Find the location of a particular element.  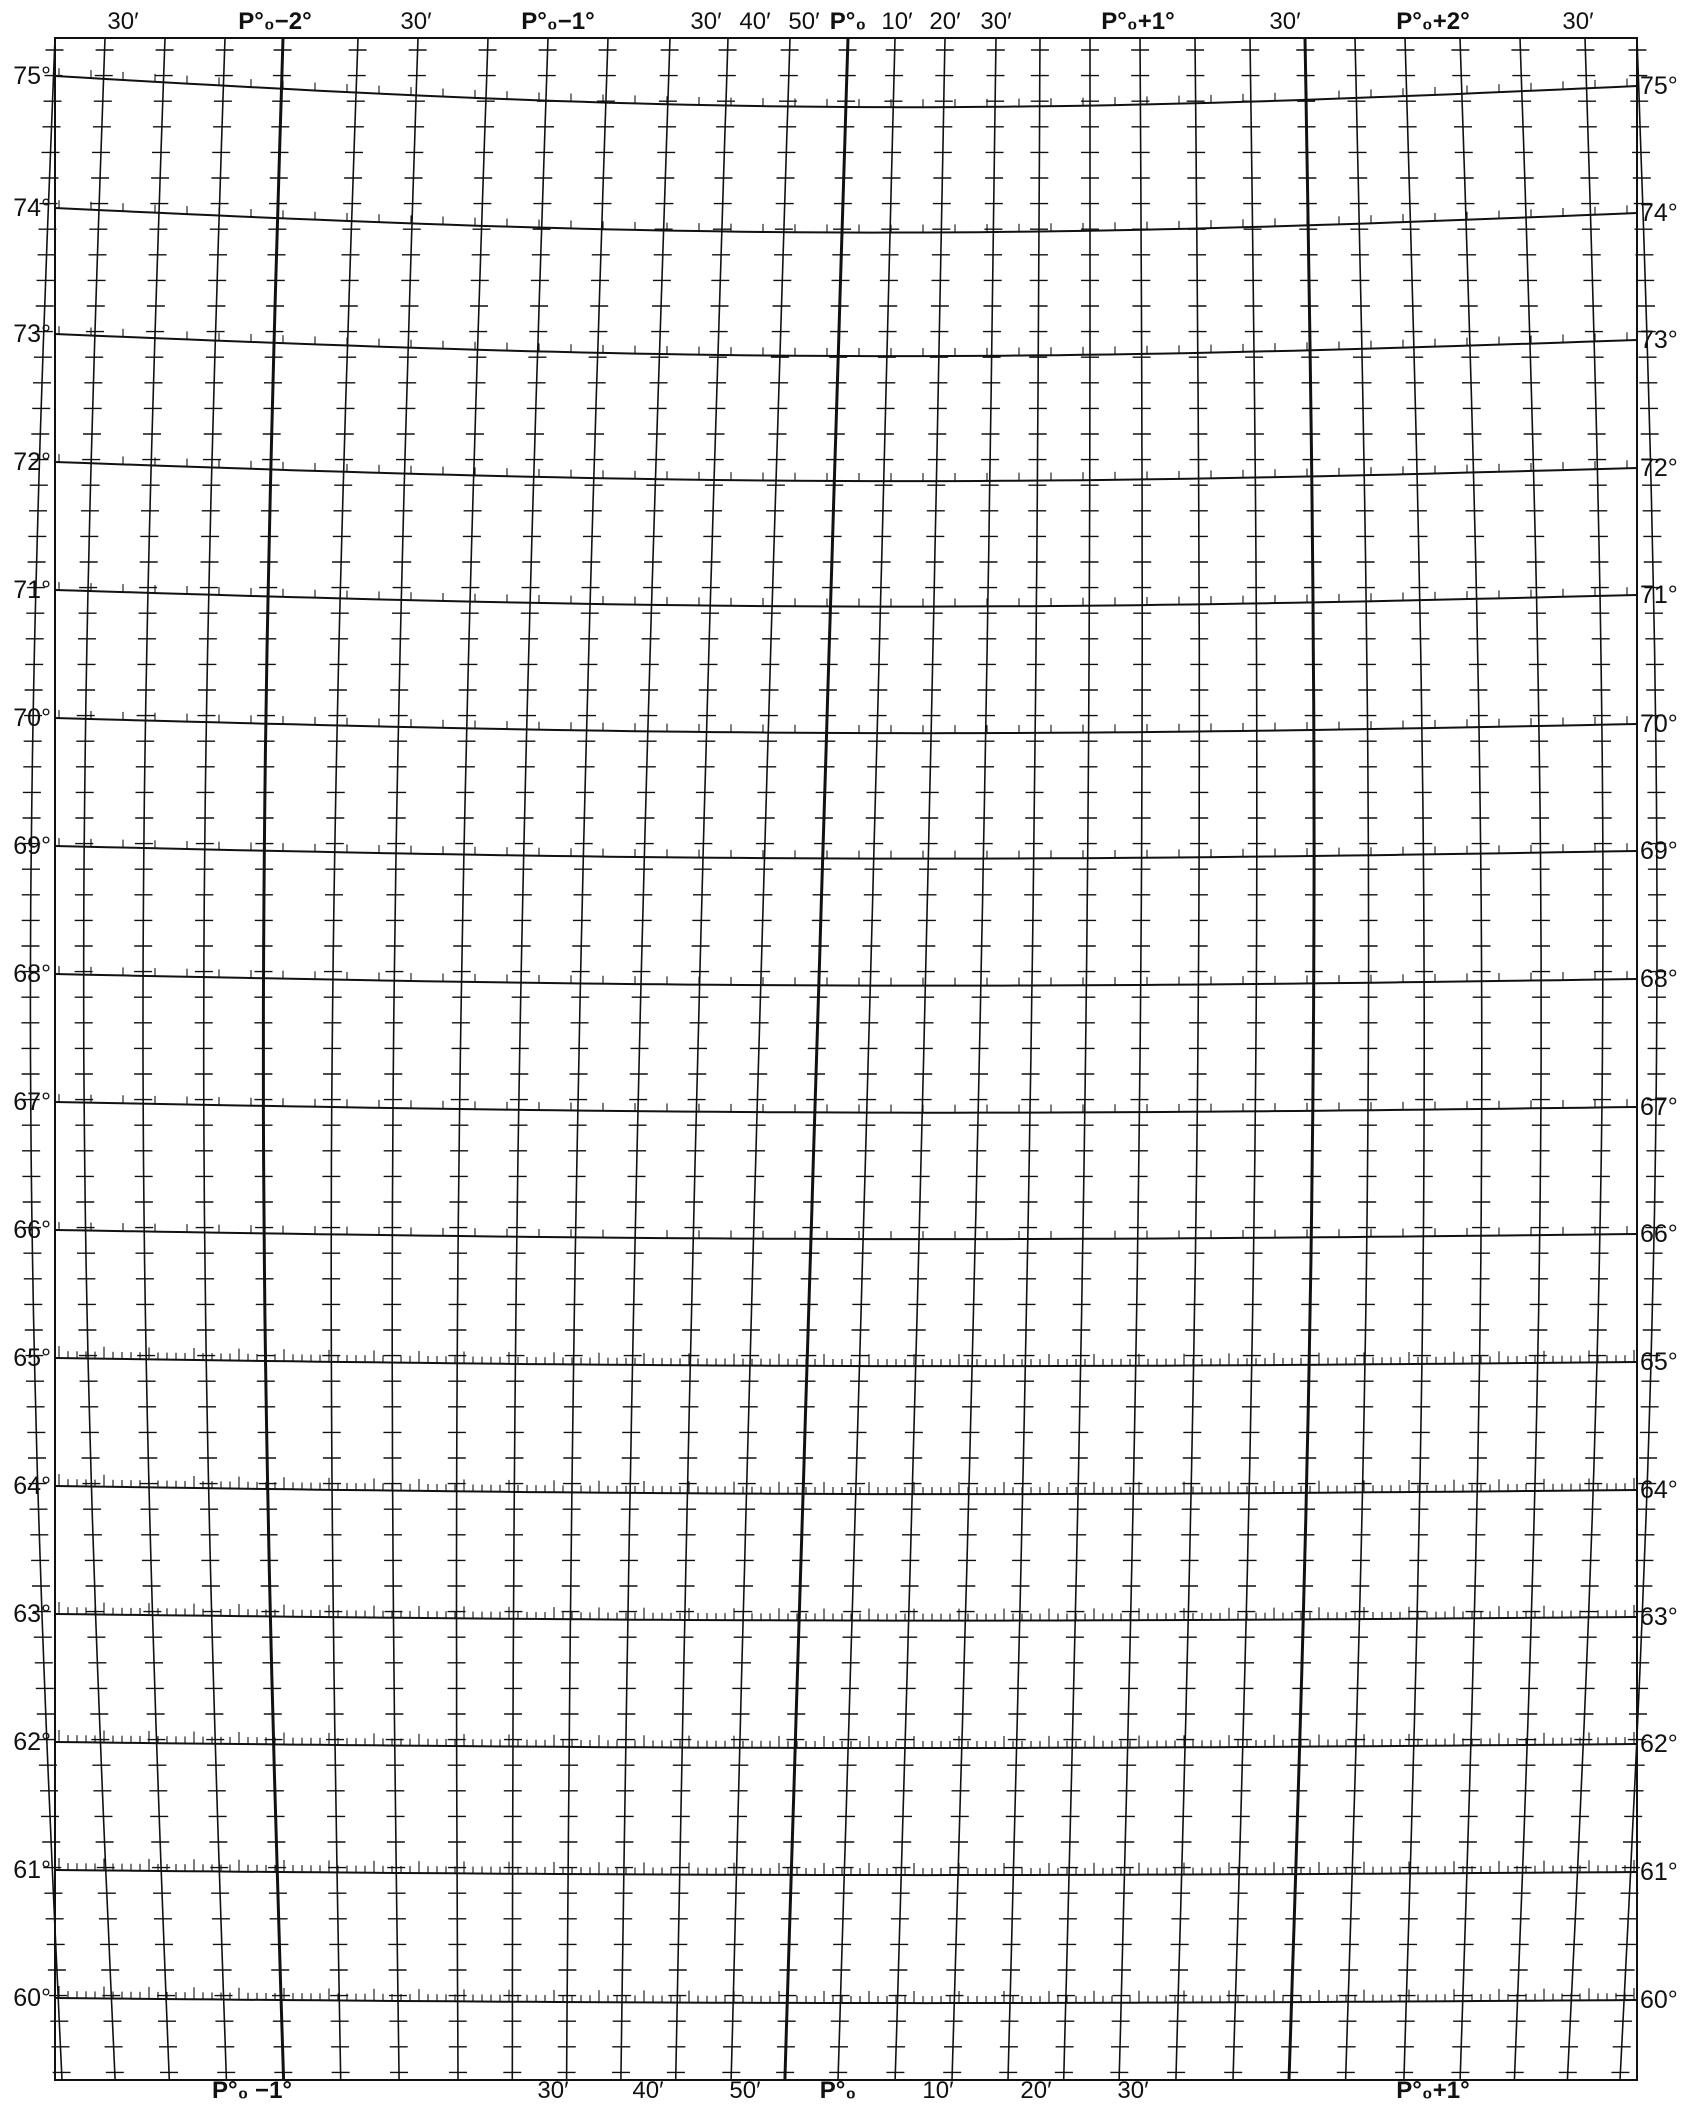

lat-label-left-62: 62° is located at coordinates (32, 1742).